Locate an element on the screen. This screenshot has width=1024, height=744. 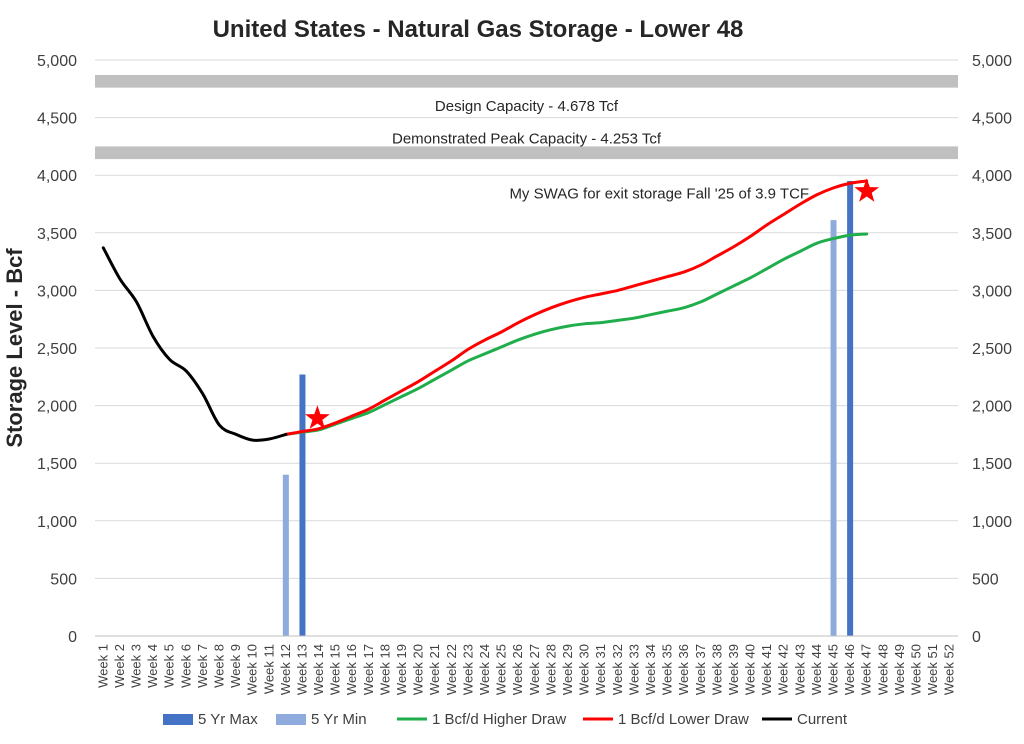
legend-label: 1 Bcf/d Lower Draw is located at coordinates (683, 719).